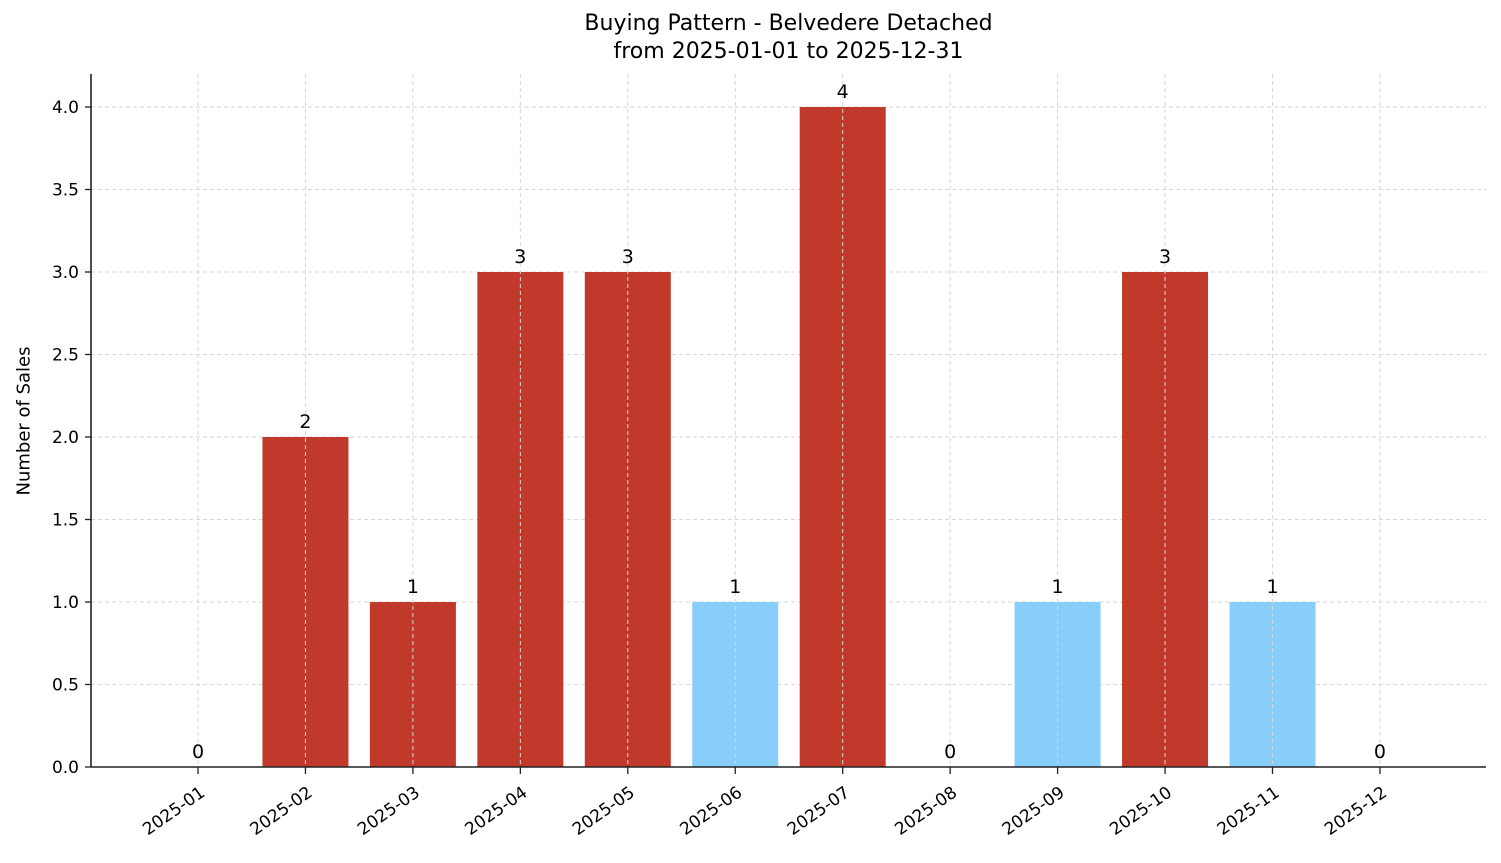 This screenshot has width=1501, height=863. What do you see at coordinates (819, 811) in the screenshot?
I see `x-tick-label: 2025-07` at bounding box center [819, 811].